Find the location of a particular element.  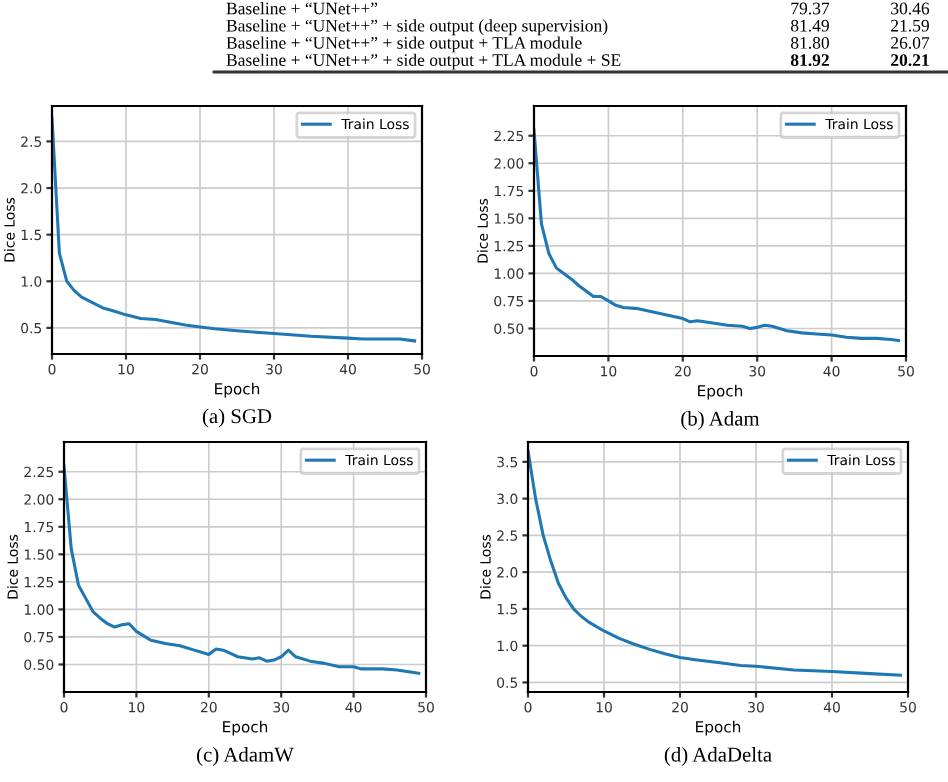

text: Baseline + “UNet++” + side output (deep supervision) is located at coordinates (417, 27).